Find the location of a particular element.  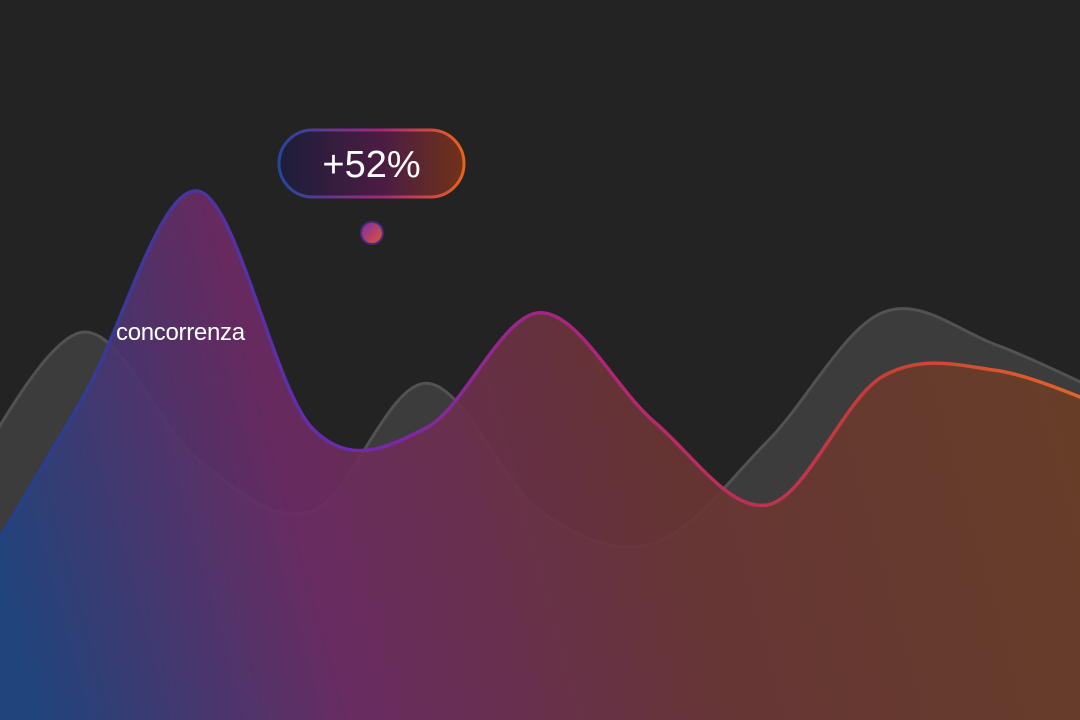

callout-badge: +52% is located at coordinates (371, 163).